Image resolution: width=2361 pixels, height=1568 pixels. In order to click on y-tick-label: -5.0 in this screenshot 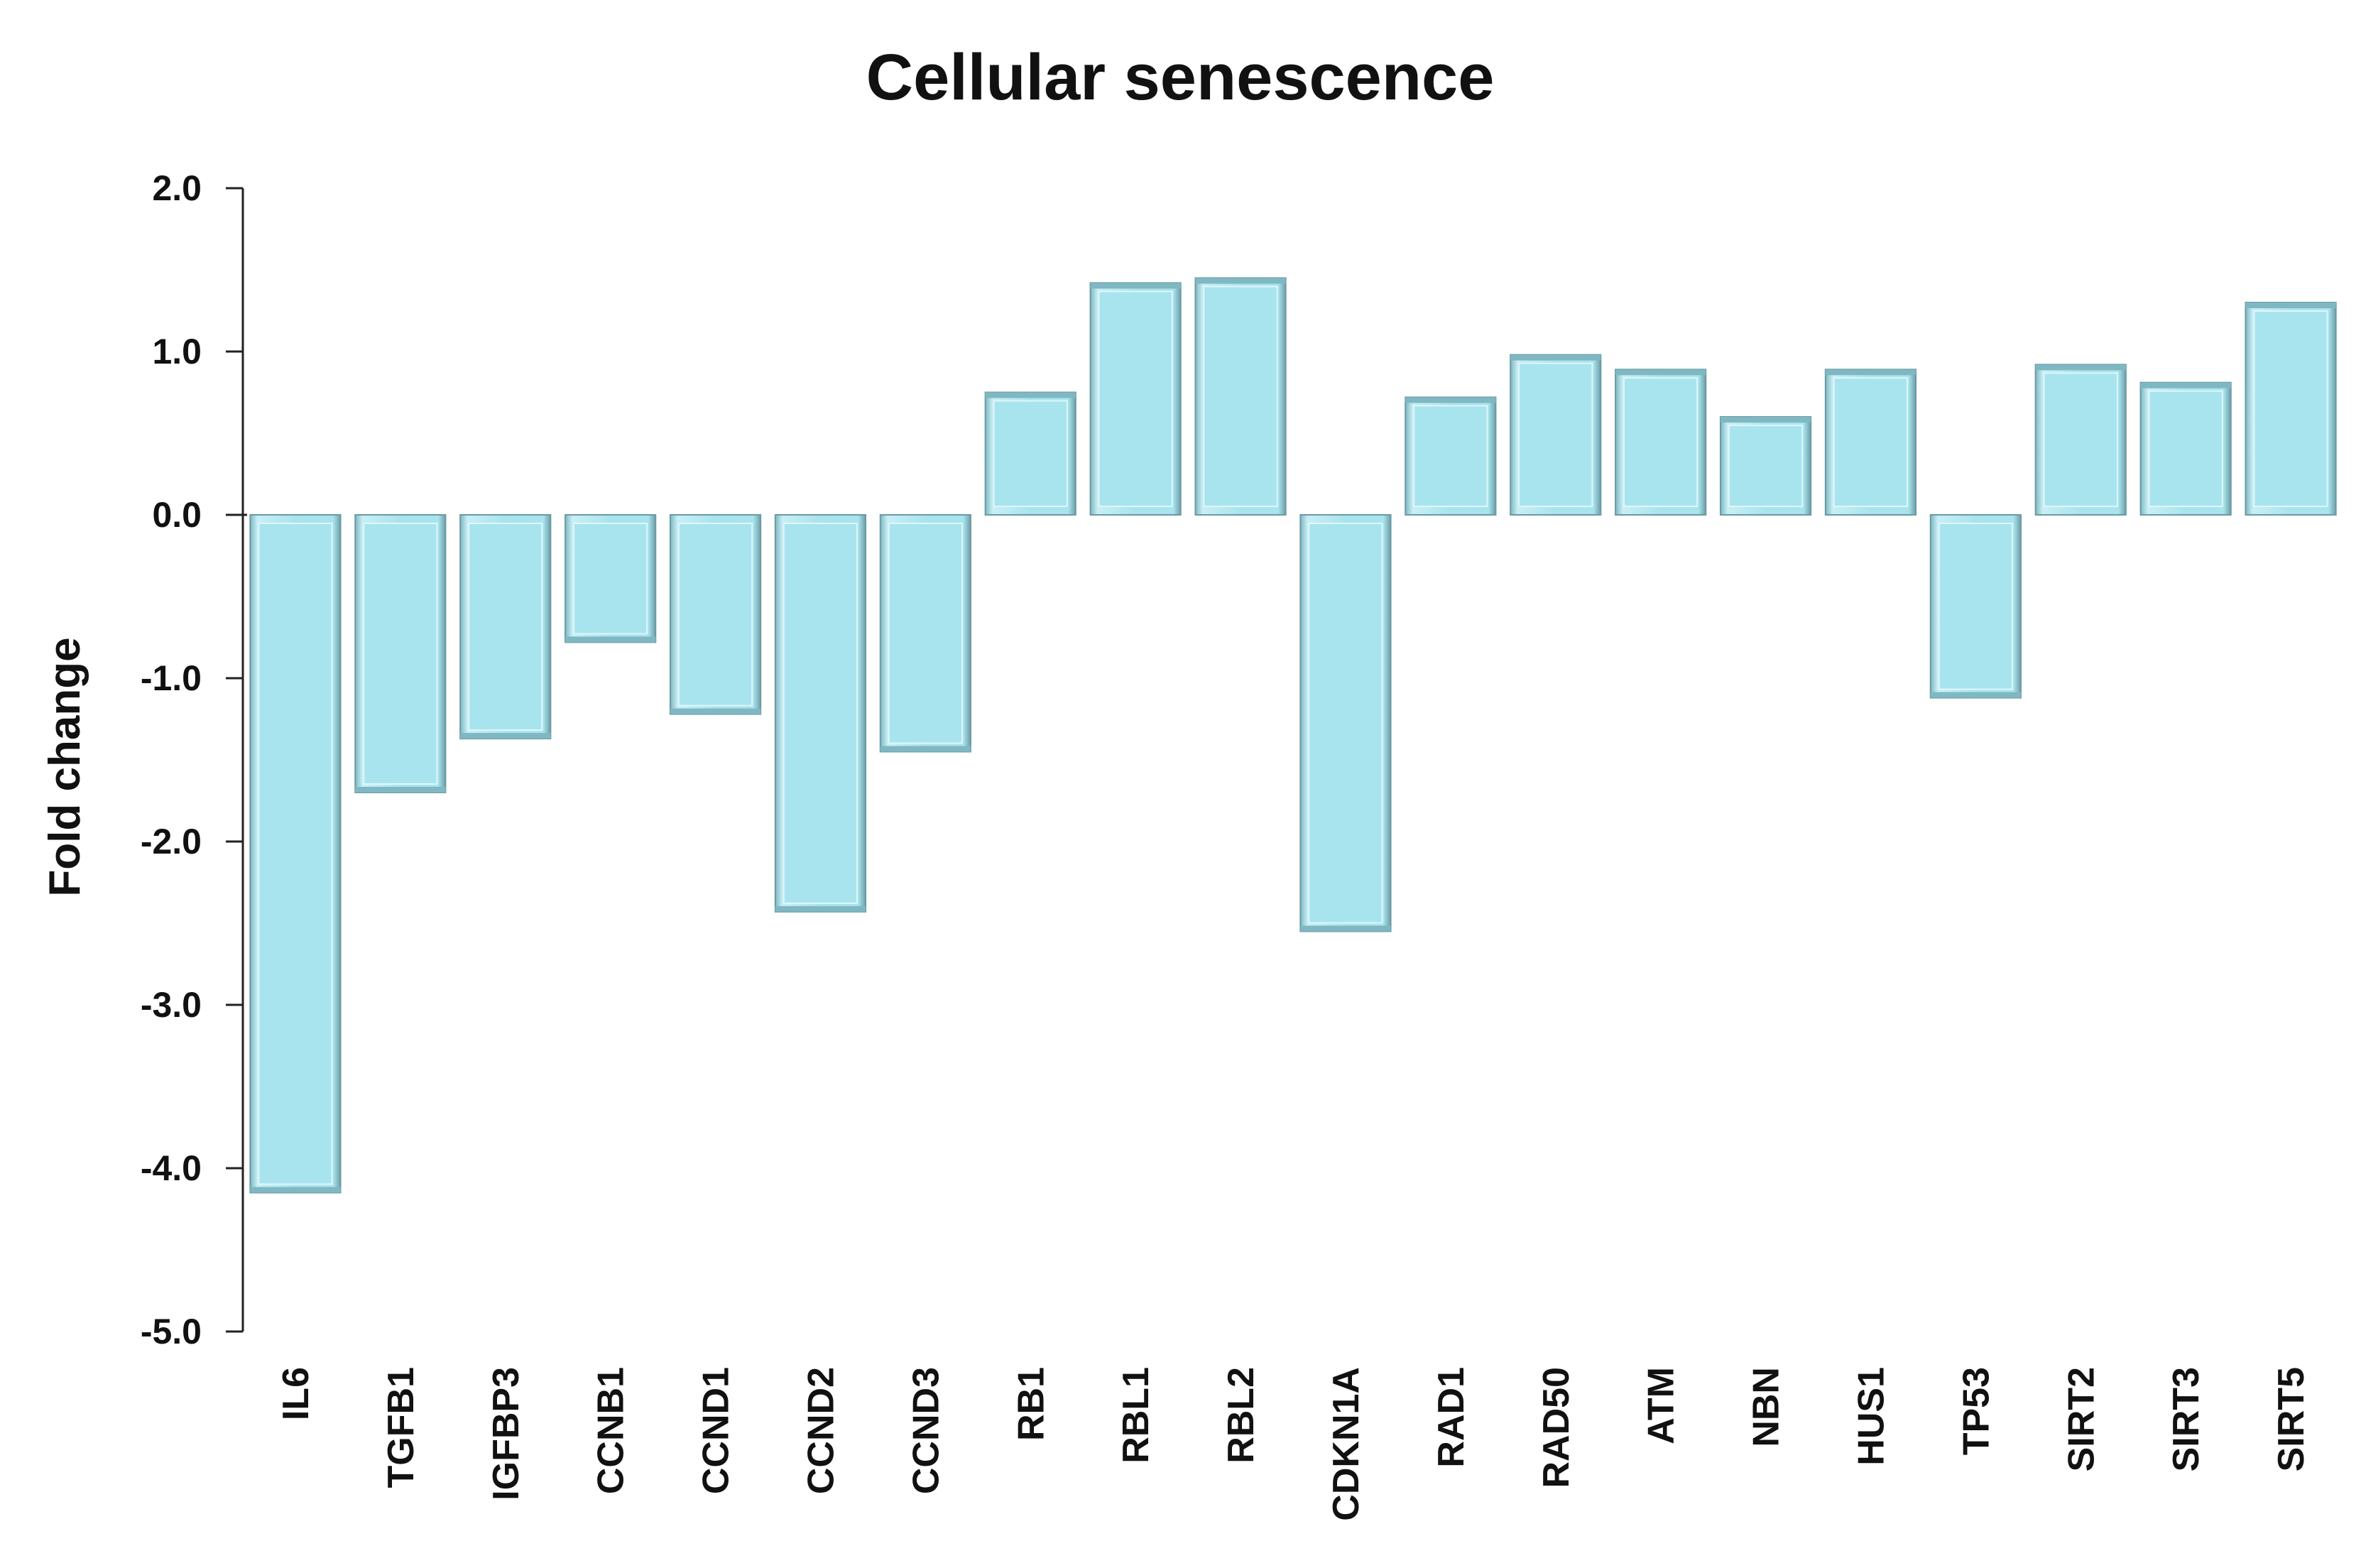, I will do `click(171, 1332)`.